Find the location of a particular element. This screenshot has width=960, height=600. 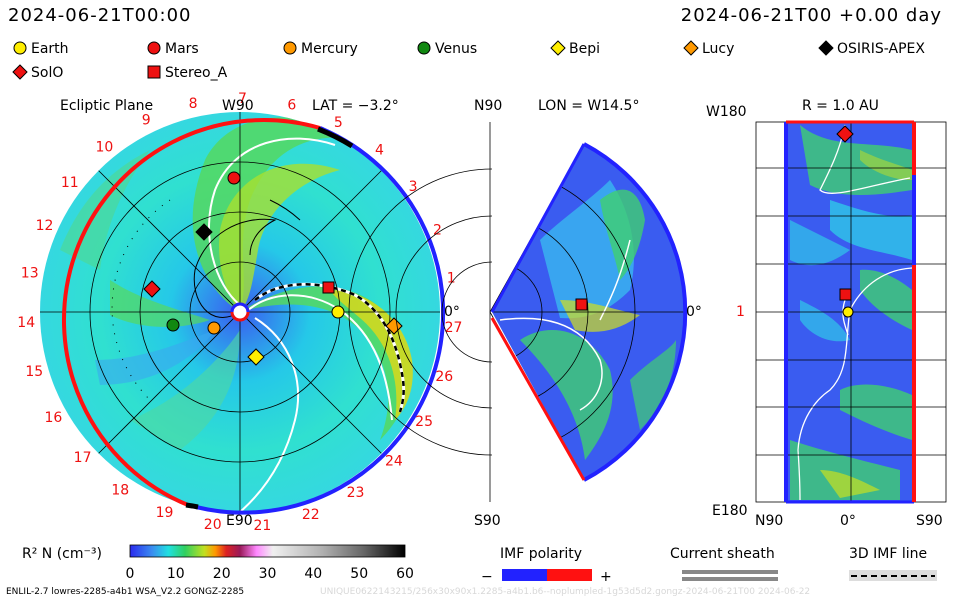

colorbar-label: R² N (cm⁻³) is located at coordinates (62, 554).